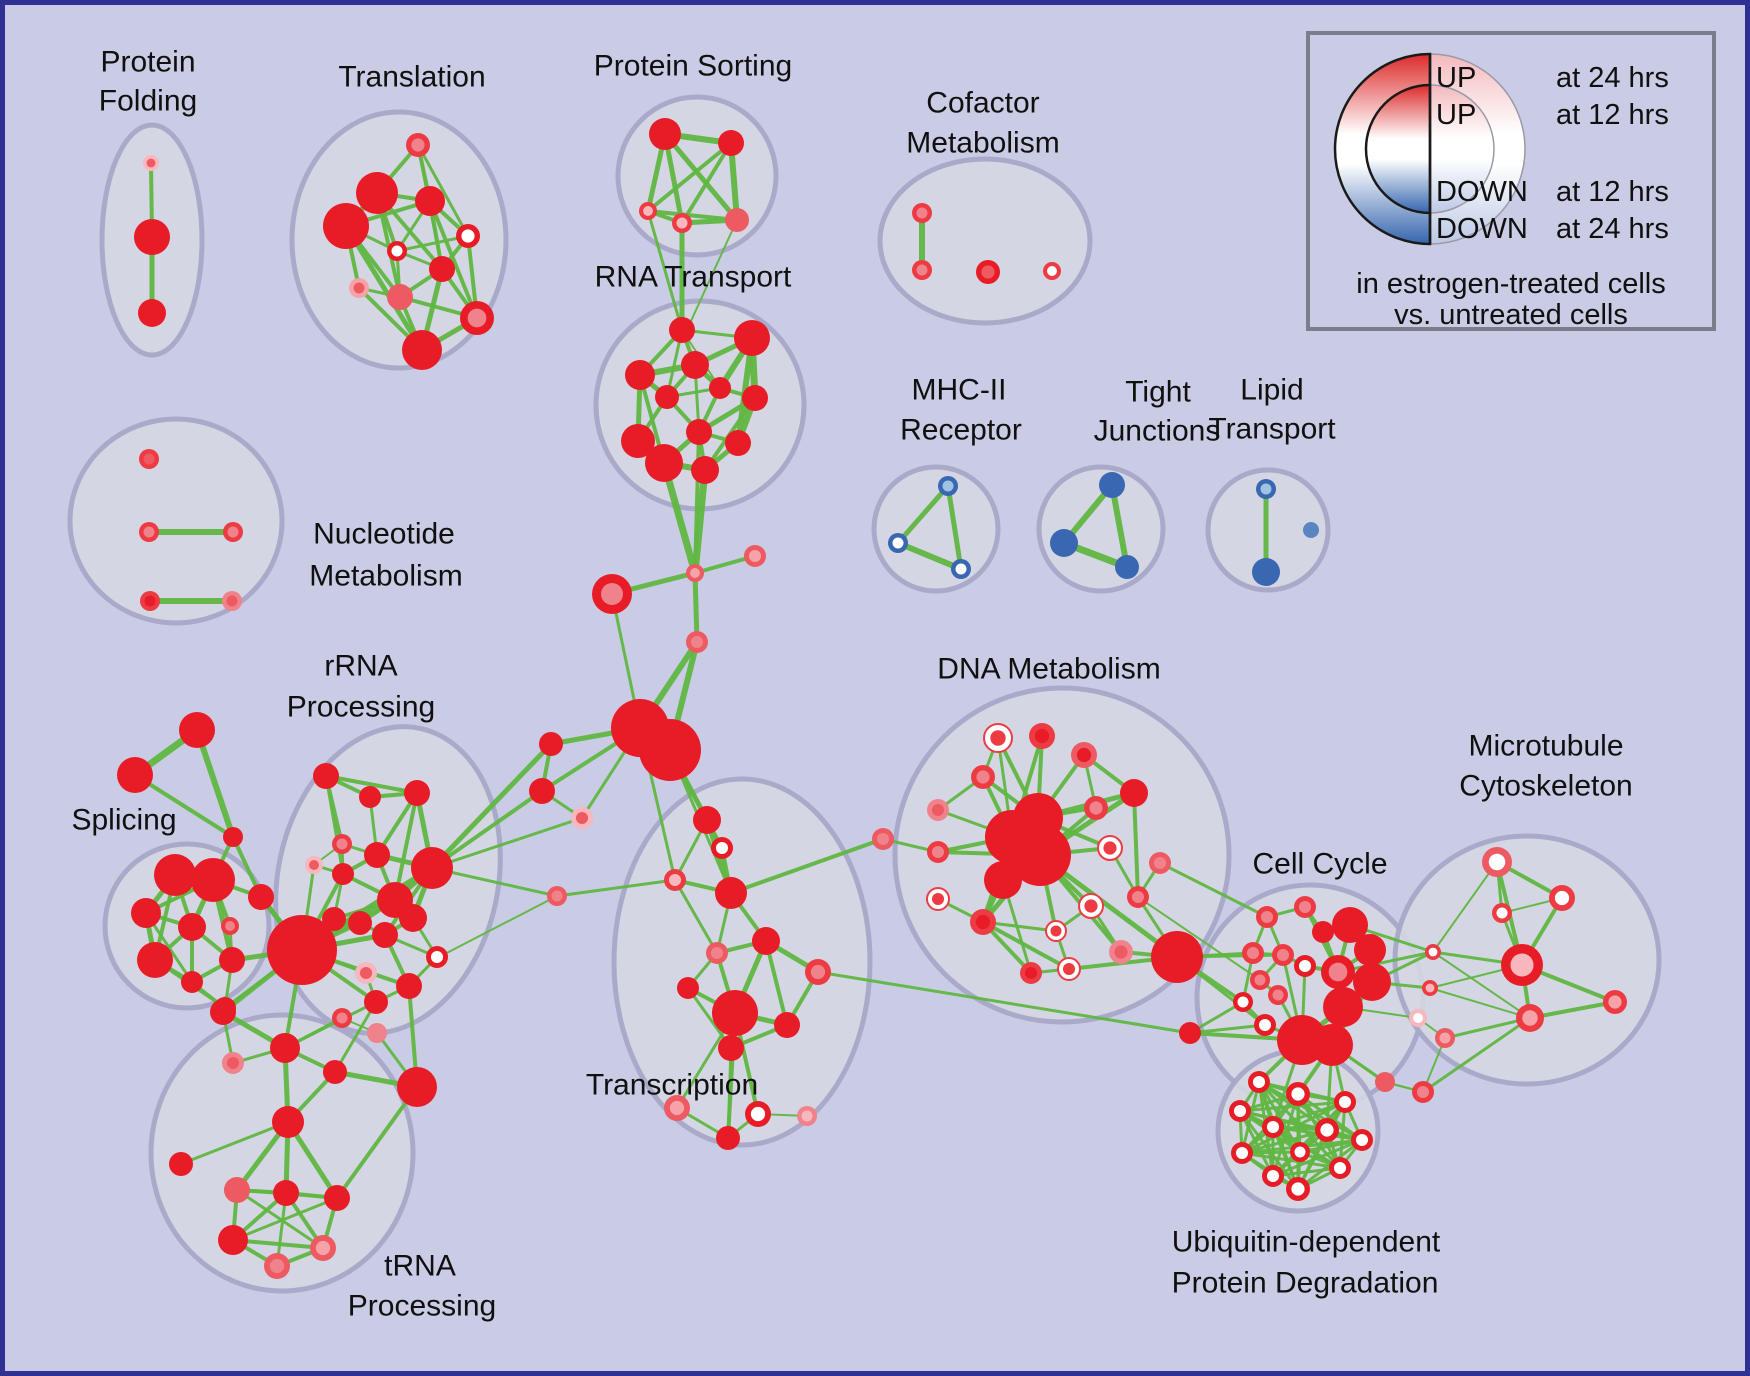  What do you see at coordinates (411, 77) in the screenshot?
I see `cluster-label-translation-line0: Translation` at bounding box center [411, 77].